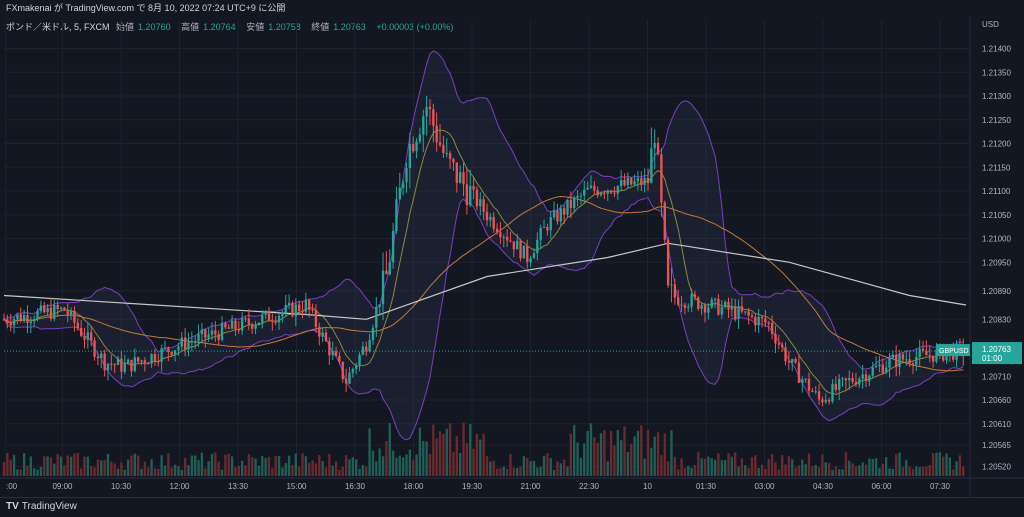 Image resolution: width=1024 pixels, height=517 pixels. Describe the element at coordinates (996, 262) in the screenshot. I see `price-tick-label: 1.20950` at that location.